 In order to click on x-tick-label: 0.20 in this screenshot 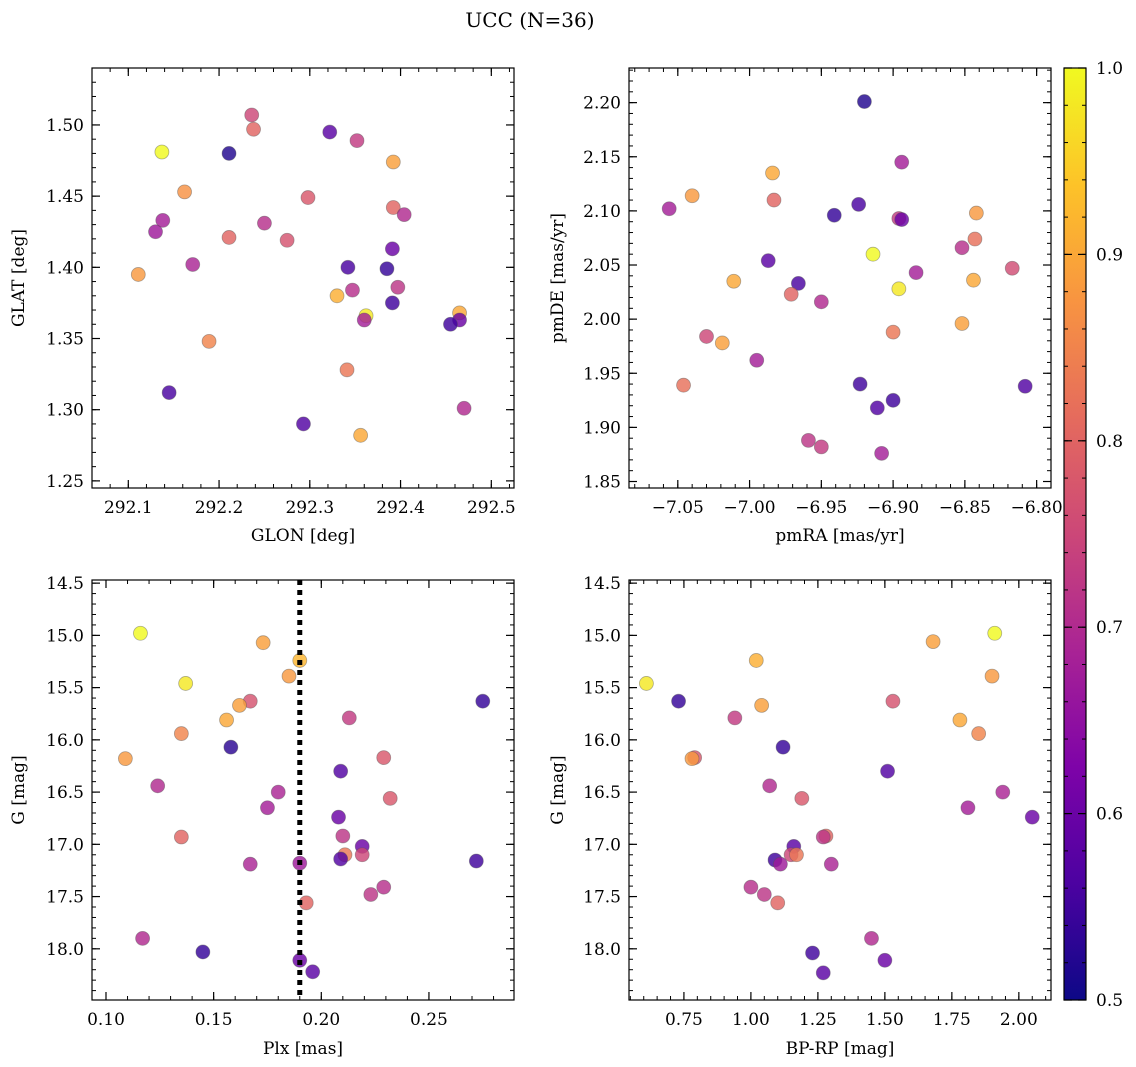, I will do `click(321, 1020)`.